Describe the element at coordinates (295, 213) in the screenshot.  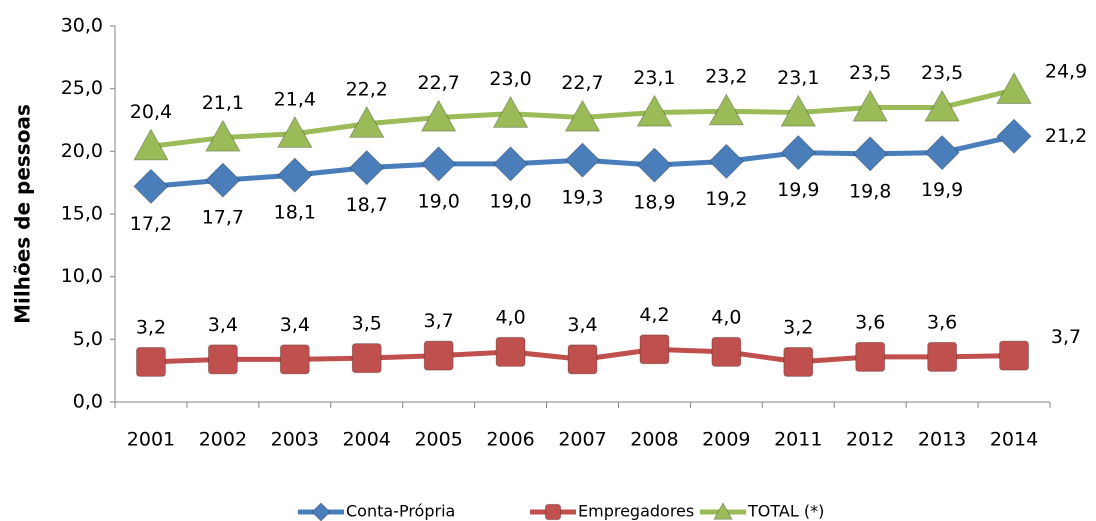
I see `data-label: 18,1` at that location.